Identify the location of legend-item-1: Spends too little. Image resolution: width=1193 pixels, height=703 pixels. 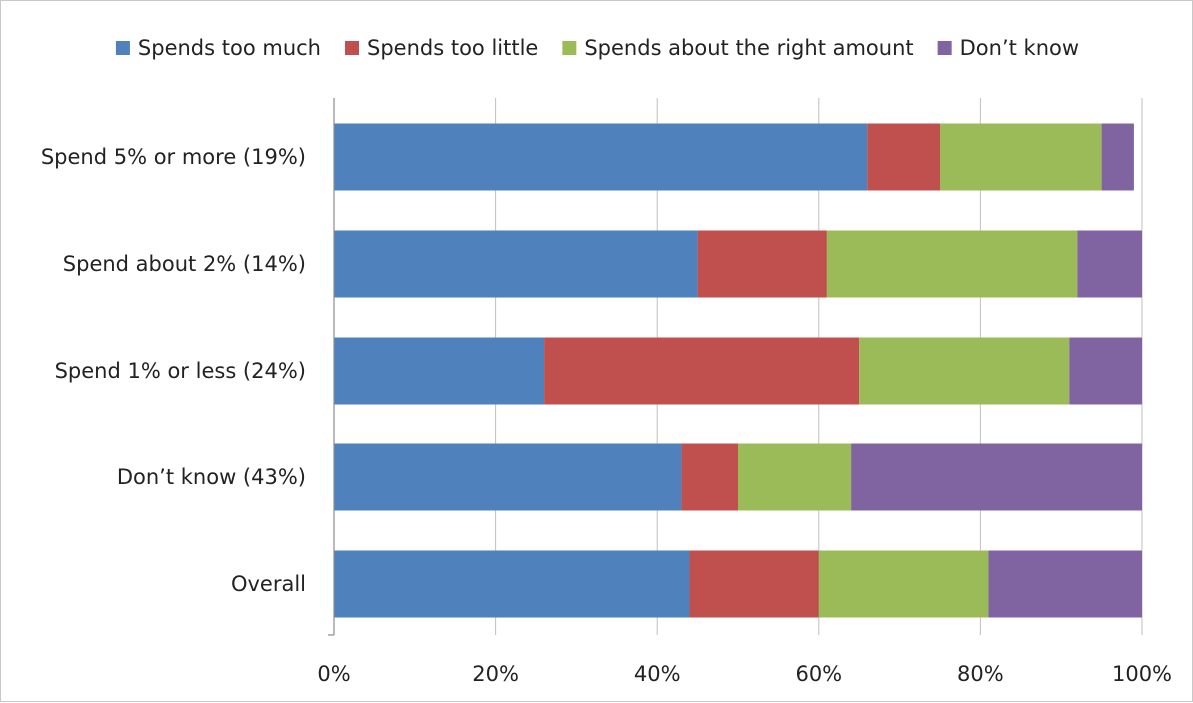
(441, 48).